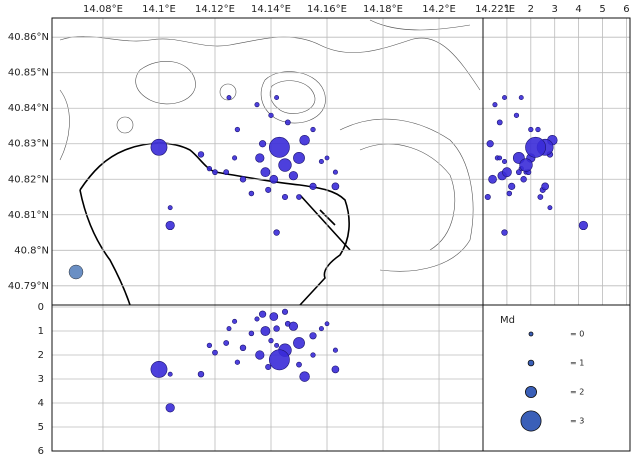 This screenshot has height=462, width=638. What do you see at coordinates (31, 250) in the screenshot?
I see `lat-tick-label: 40.8°N` at bounding box center [31, 250].